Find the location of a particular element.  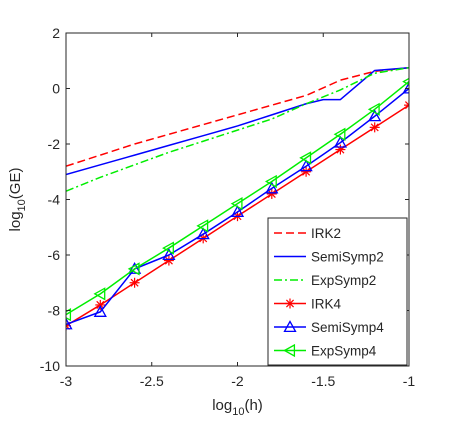

legend-entry-irk2-label: IRK2 is located at coordinates (326, 233).